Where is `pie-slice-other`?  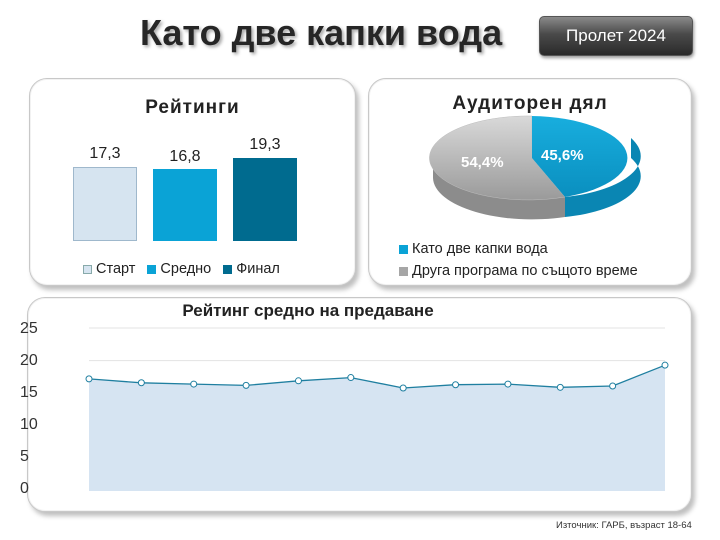 pie-slice-other is located at coordinates (497, 158).